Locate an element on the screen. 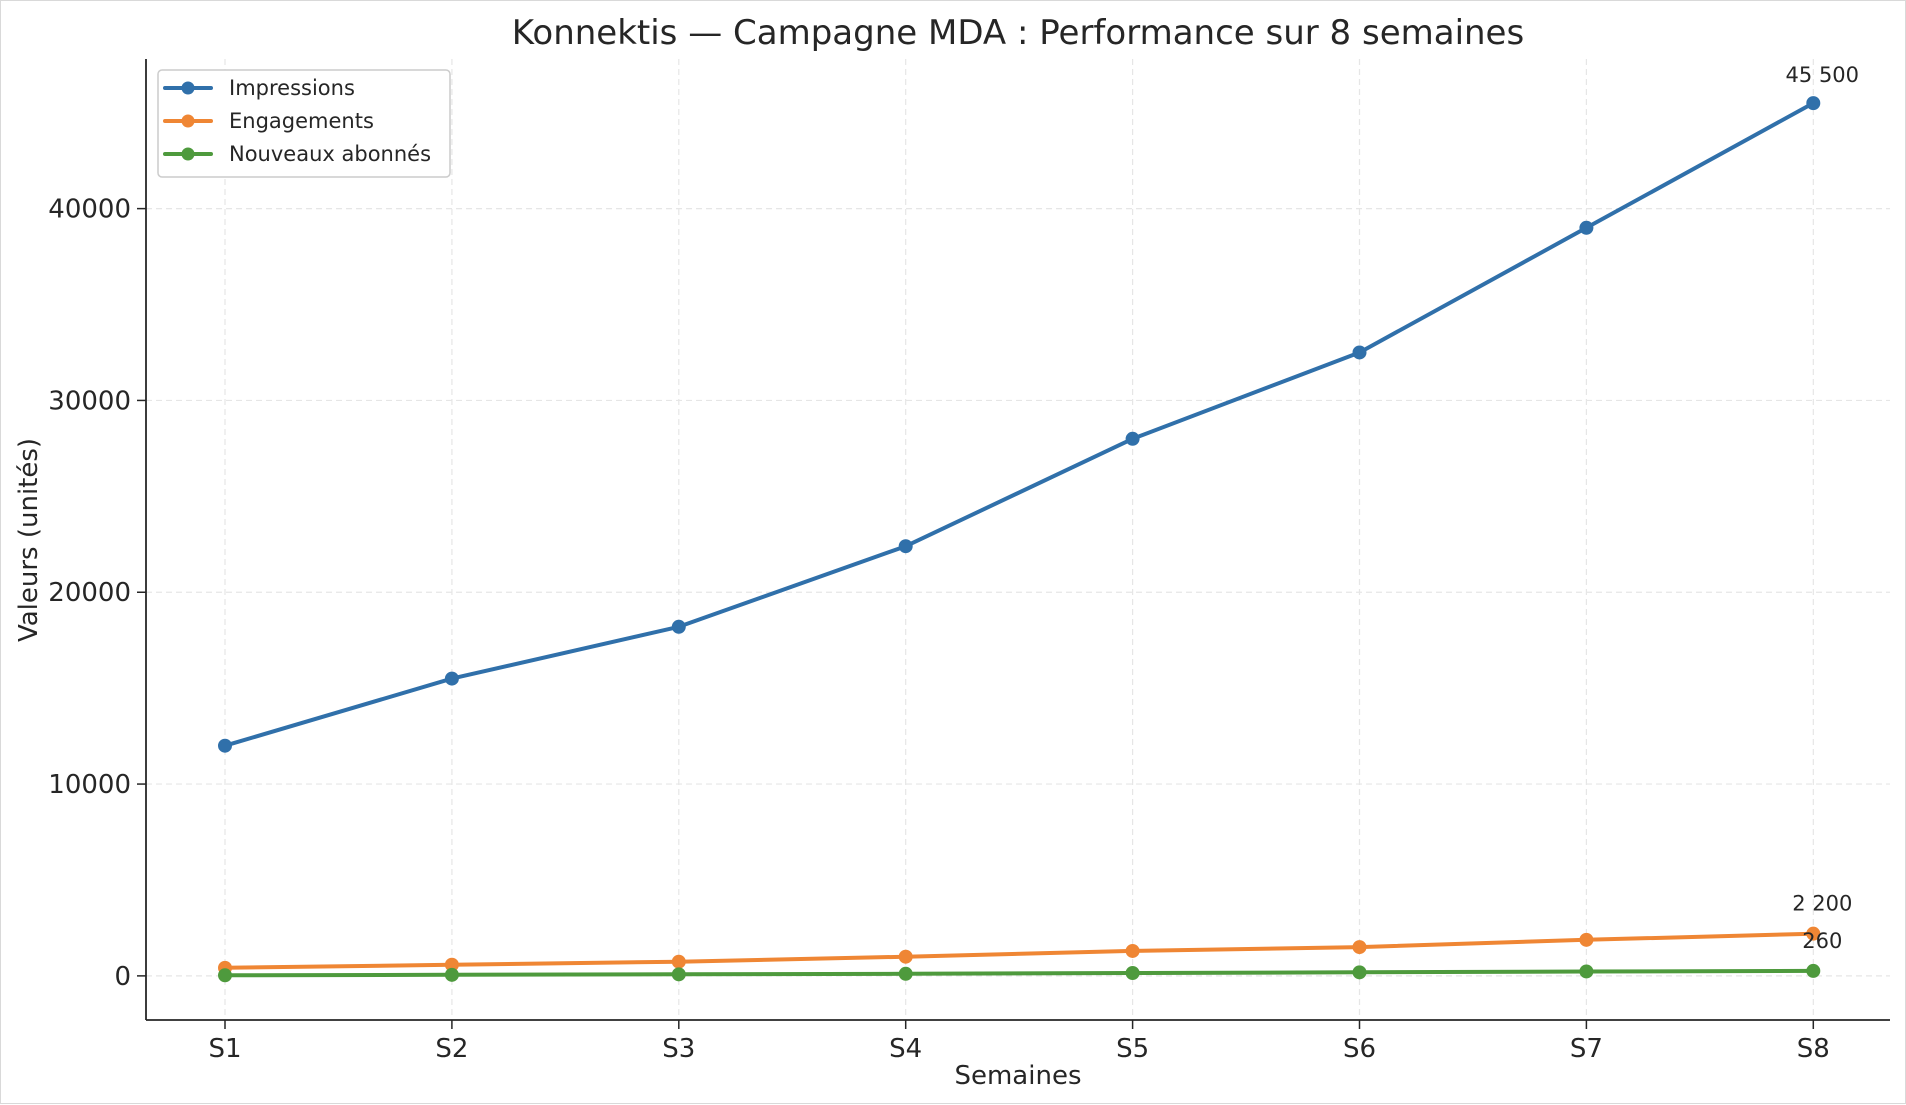 This screenshot has height=1105, width=1906. legend-label: Nouveaux abonnés is located at coordinates (330, 154).